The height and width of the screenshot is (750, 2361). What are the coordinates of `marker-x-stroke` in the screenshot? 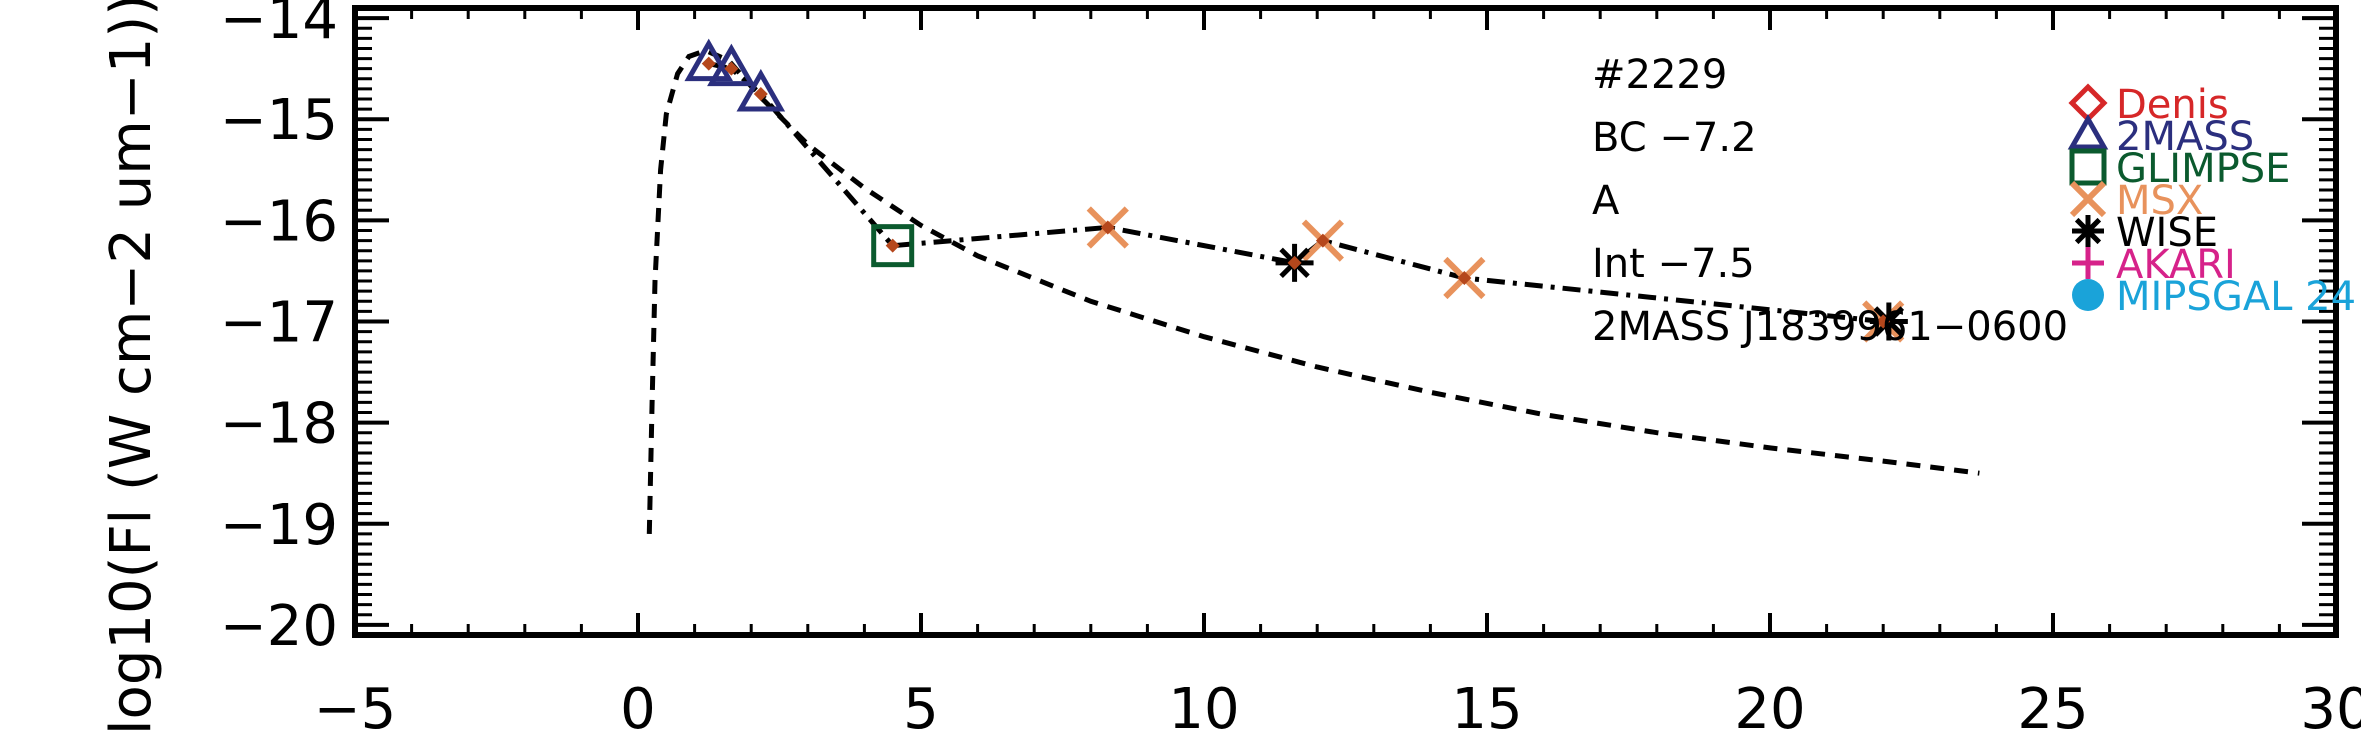 It's located at (2088, 199).